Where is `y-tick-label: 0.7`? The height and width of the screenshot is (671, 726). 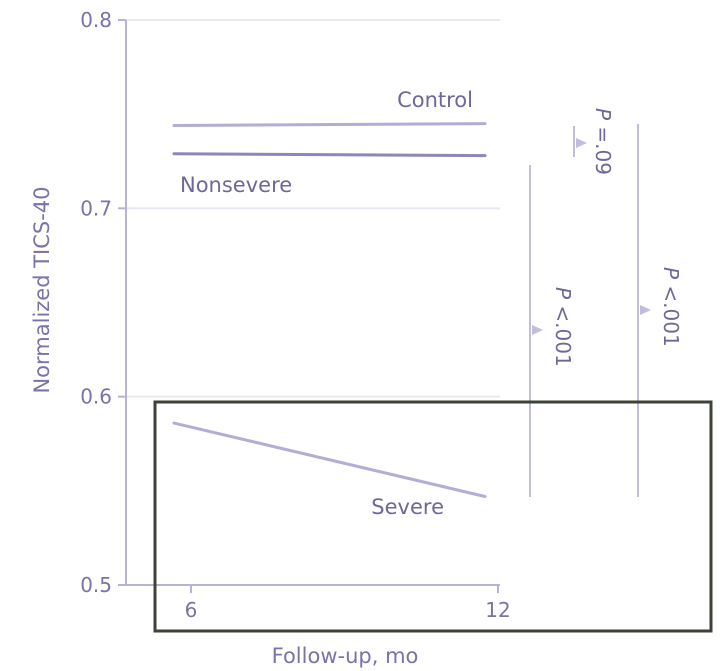
y-tick-label: 0.7 is located at coordinates (96, 208).